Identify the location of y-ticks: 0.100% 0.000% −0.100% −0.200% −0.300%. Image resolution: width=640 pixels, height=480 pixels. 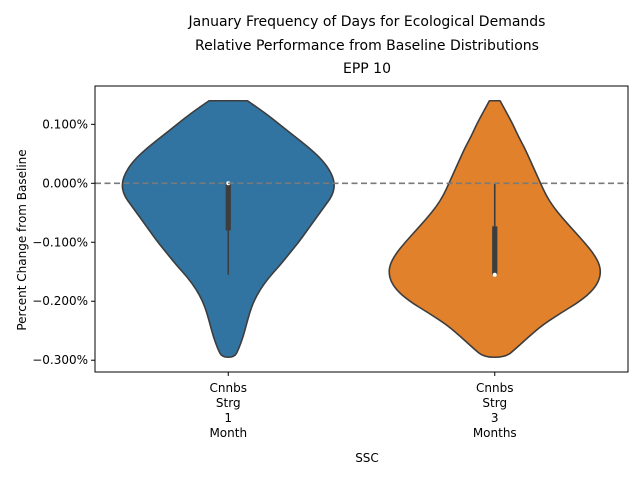
(63, 242).